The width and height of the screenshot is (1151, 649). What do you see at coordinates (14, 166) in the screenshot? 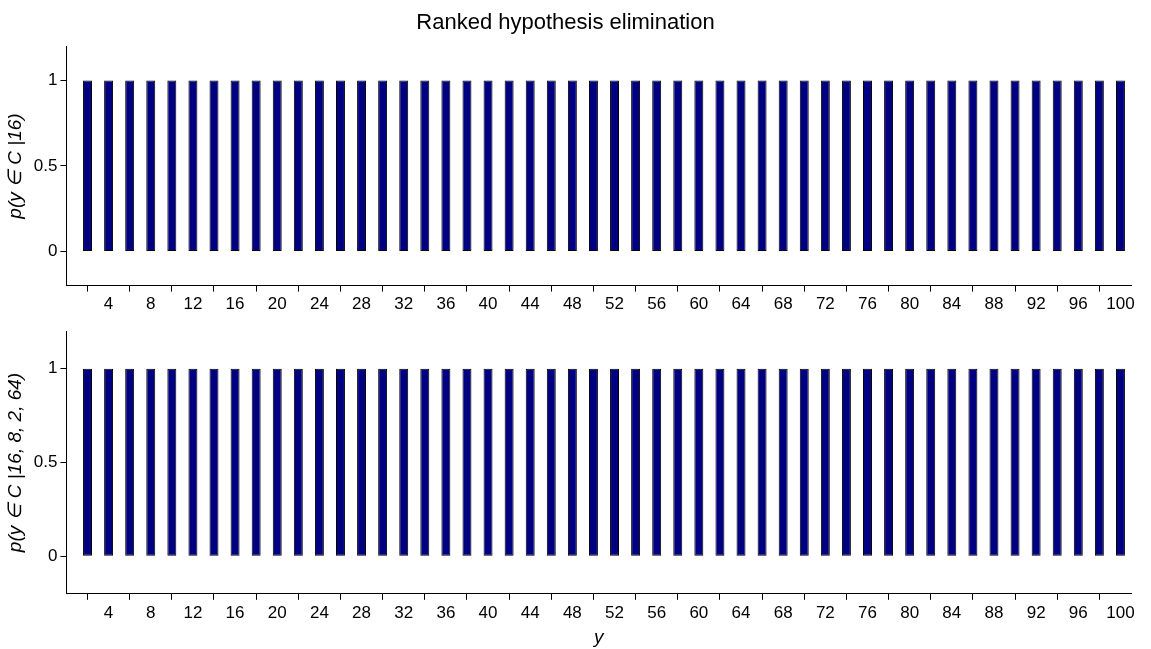
I see `y-axis-title: p(y ∈ C |16)` at bounding box center [14, 166].